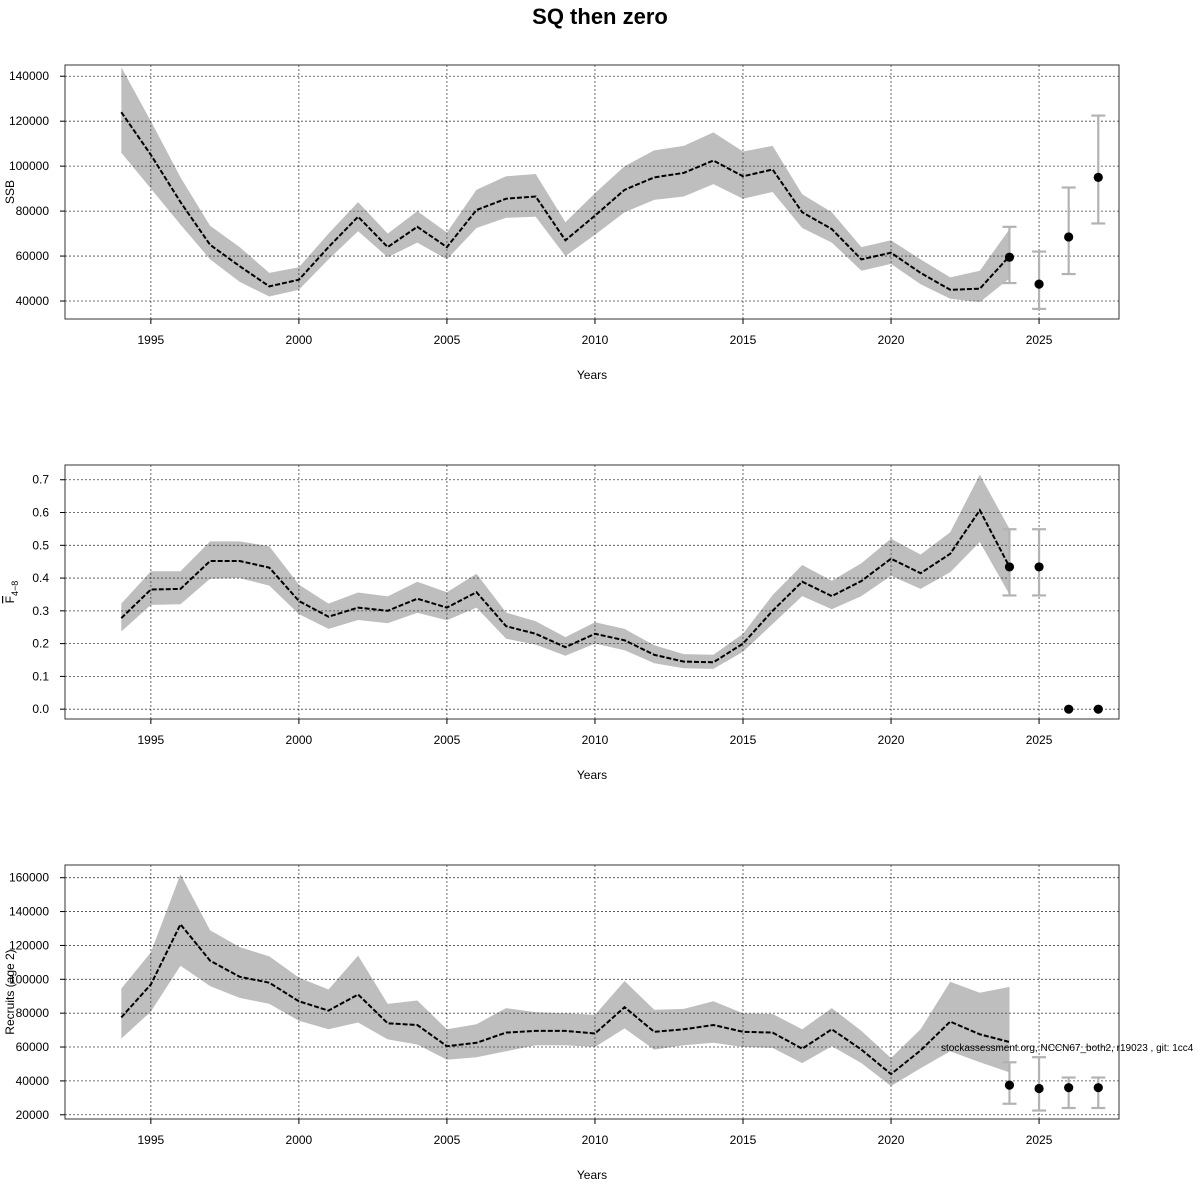 Image resolution: width=1200 pixels, height=1200 pixels. Describe the element at coordinates (40, 545) in the screenshot. I see `y-tick-label: 0.5` at that location.